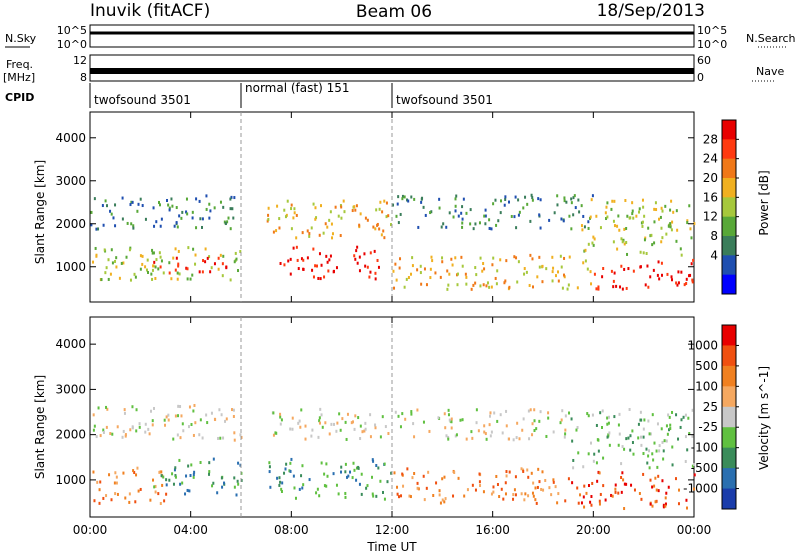 The height and width of the screenshot is (554, 800). Describe the element at coordinates (729, 417) in the screenshot. I see `colorbar-frame` at that location.